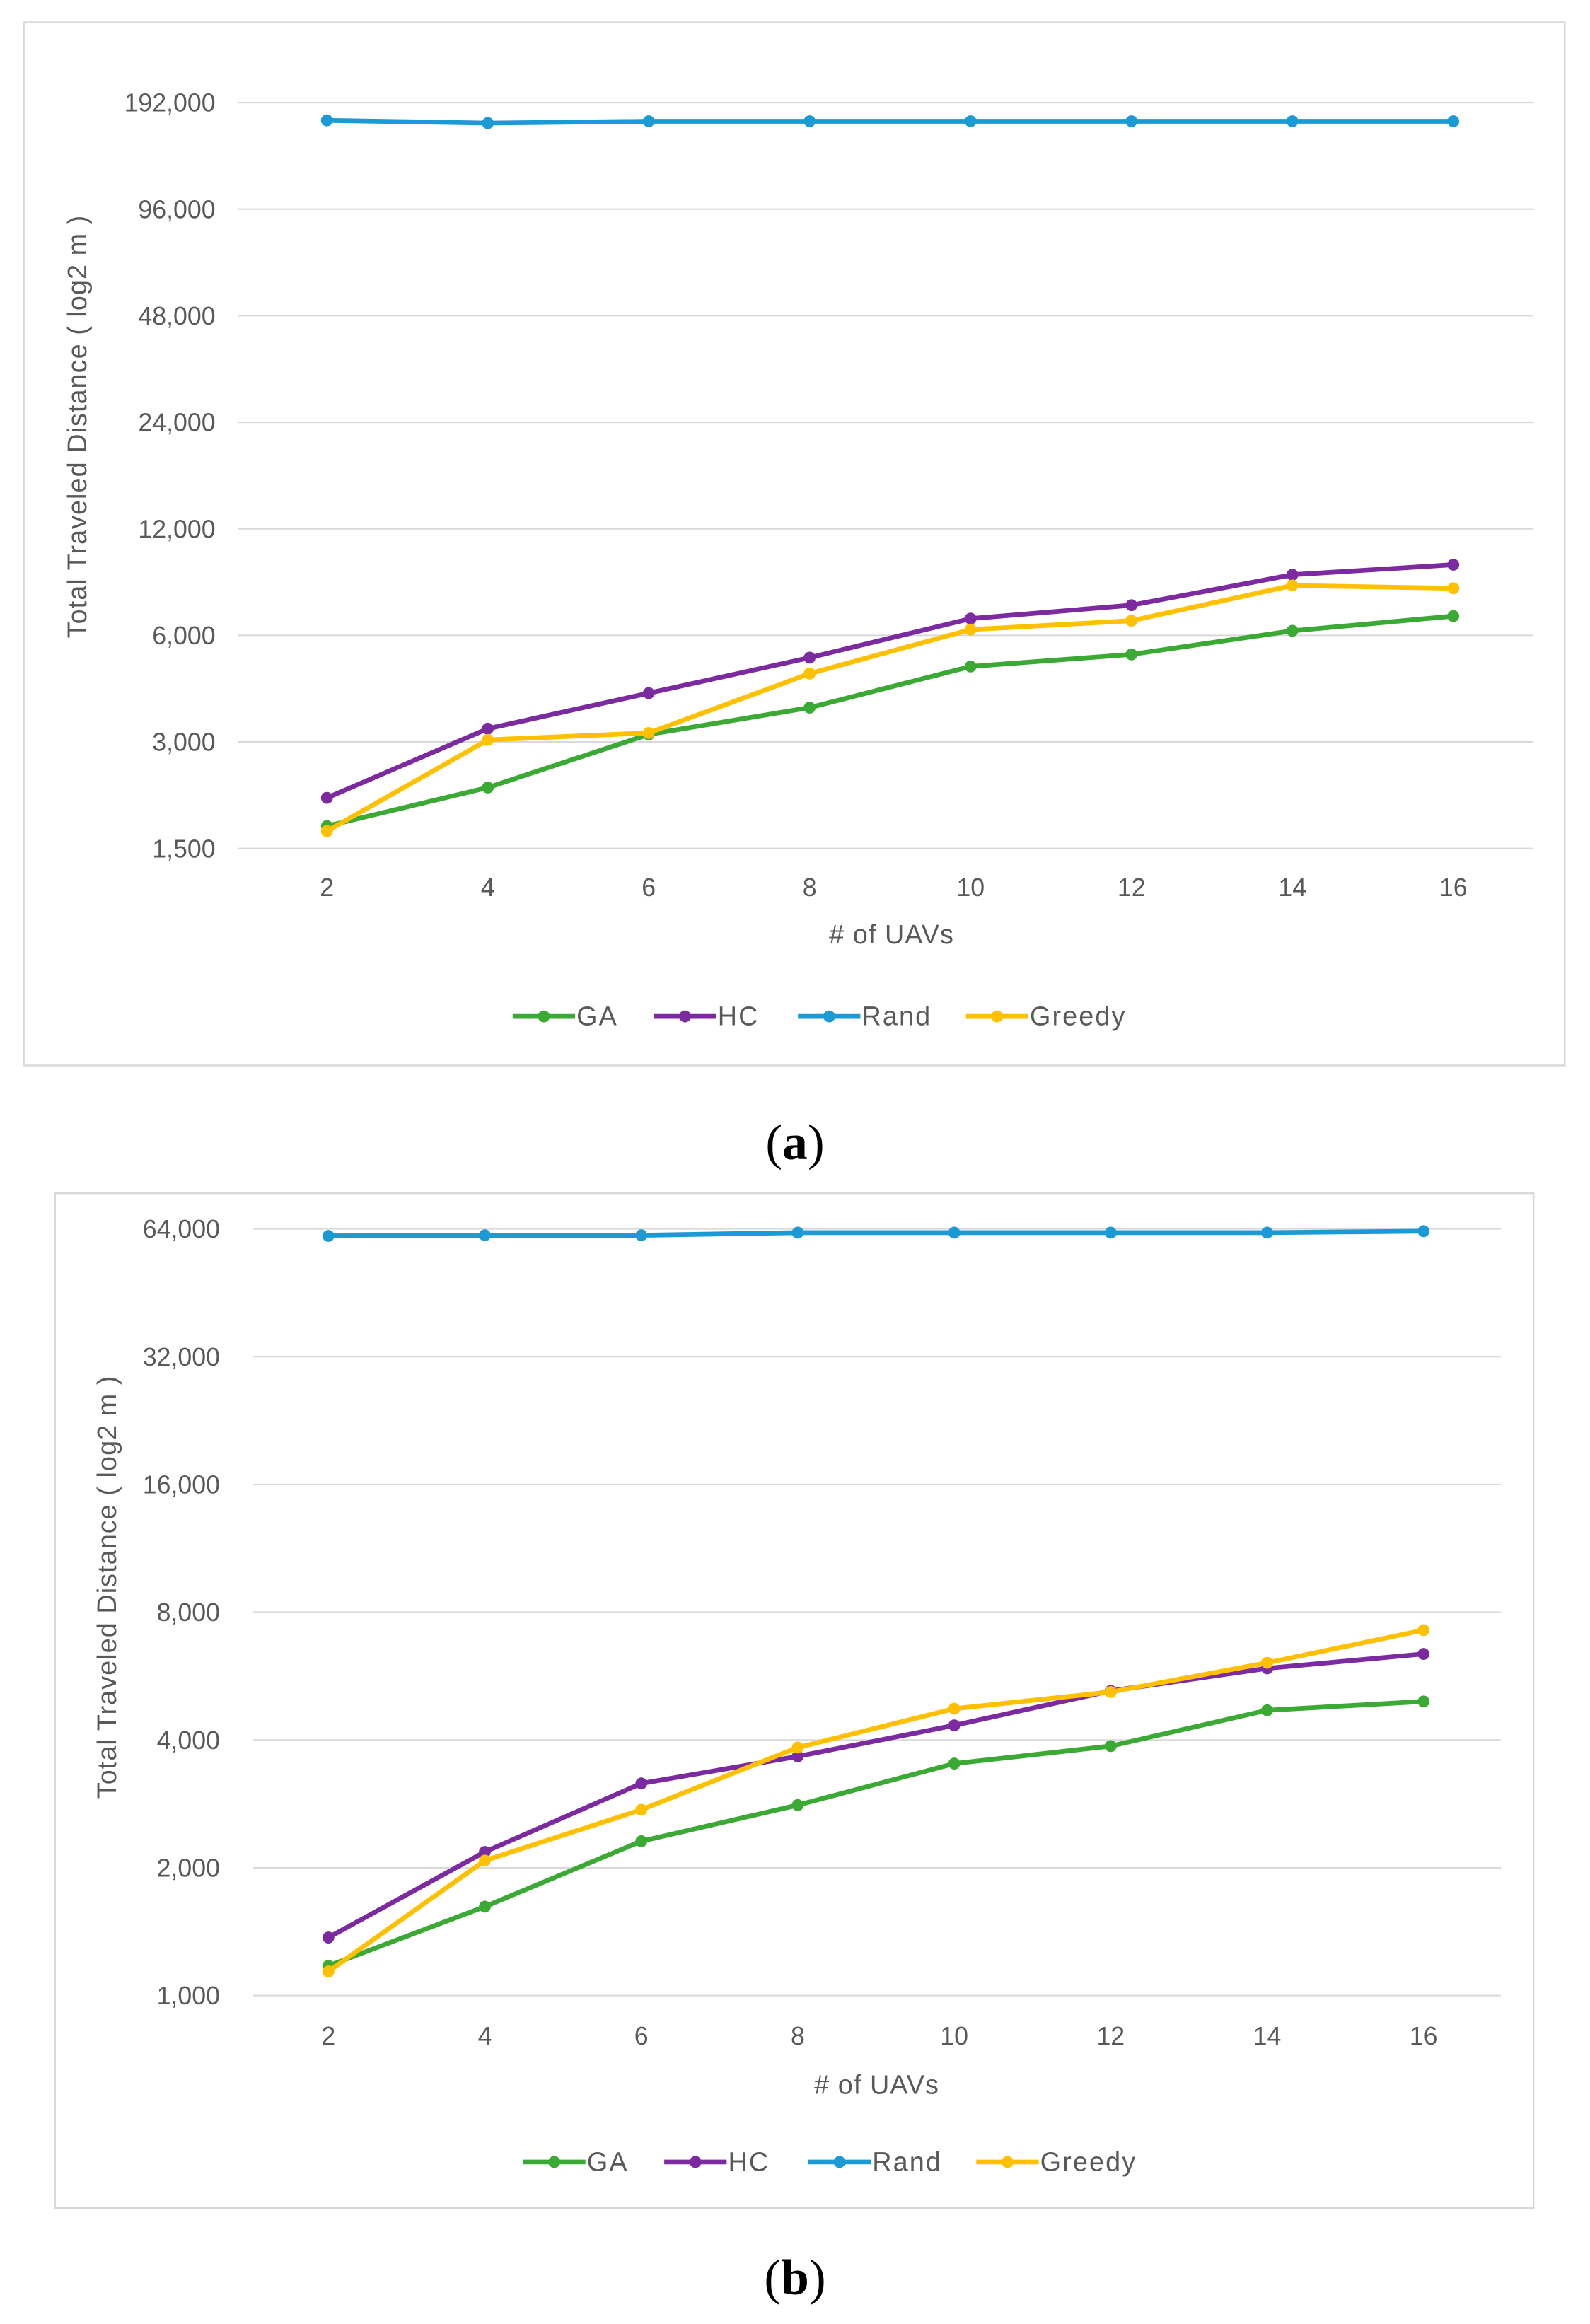 This screenshot has width=1590, height=2324. Describe the element at coordinates (176, 209) in the screenshot. I see `y-tick-label: 96,000` at that location.